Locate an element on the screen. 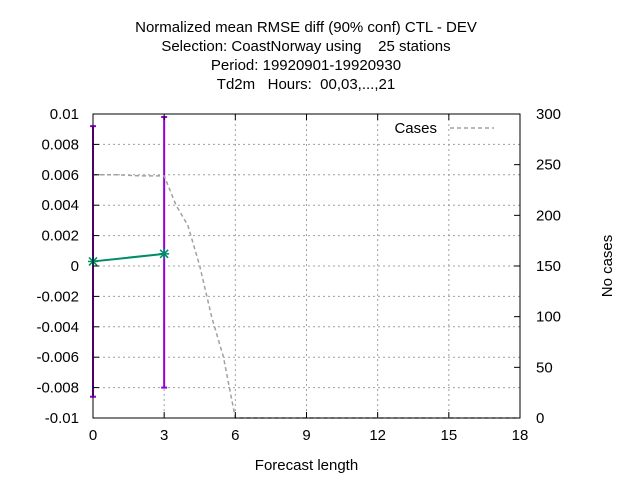 The image size is (640, 480). title-line: Selection: CoastNorway using 25 stations is located at coordinates (305, 46).